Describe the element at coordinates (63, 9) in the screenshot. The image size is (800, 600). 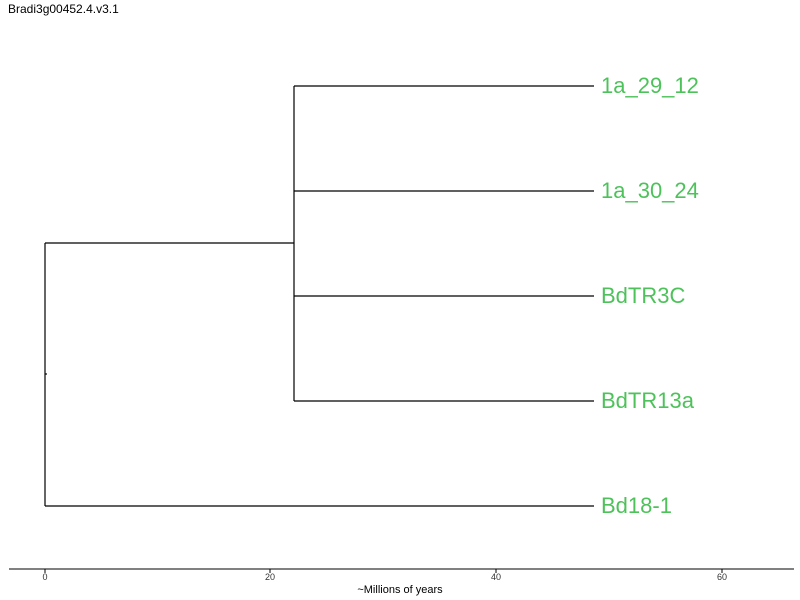
I see `tree-title: Bradi3g00452.4.v3.1` at that location.